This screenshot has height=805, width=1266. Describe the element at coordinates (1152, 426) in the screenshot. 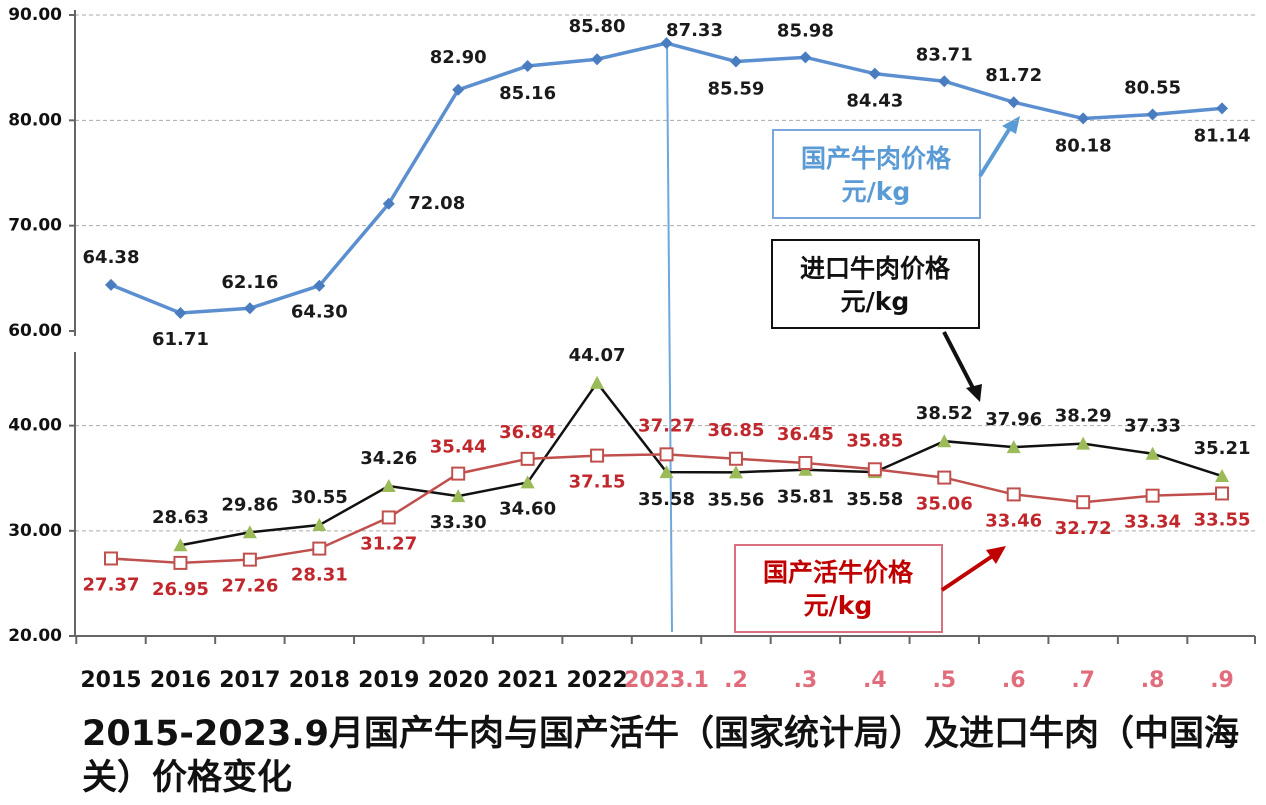

I see `data-label: 37.33` at that location.